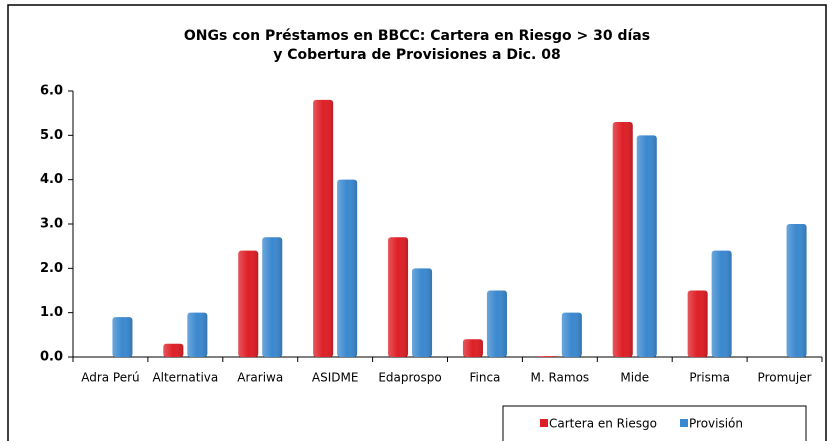  Describe the element at coordinates (484, 378) in the screenshot. I see `x-tick-label: Finca` at that location.